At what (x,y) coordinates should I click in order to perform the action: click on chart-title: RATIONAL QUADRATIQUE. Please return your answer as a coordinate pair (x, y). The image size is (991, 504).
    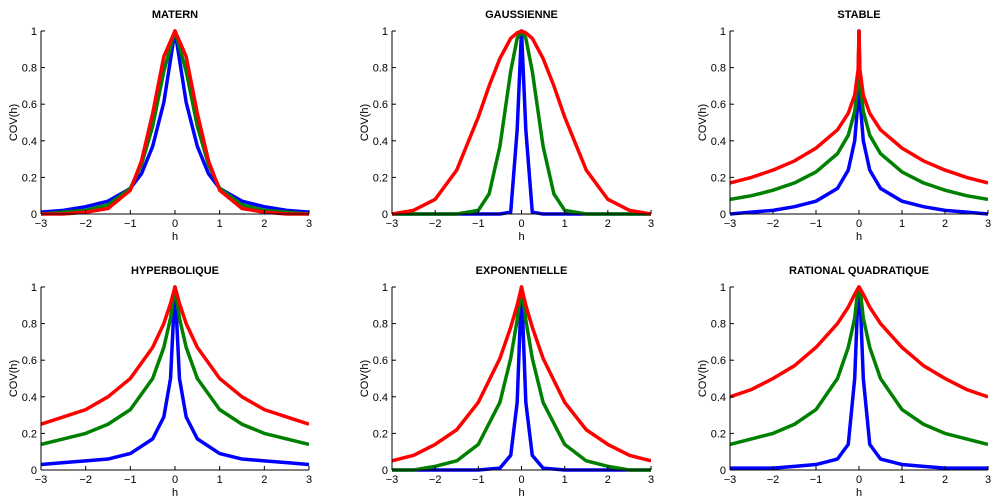
    Looking at the image, I should click on (859, 271).